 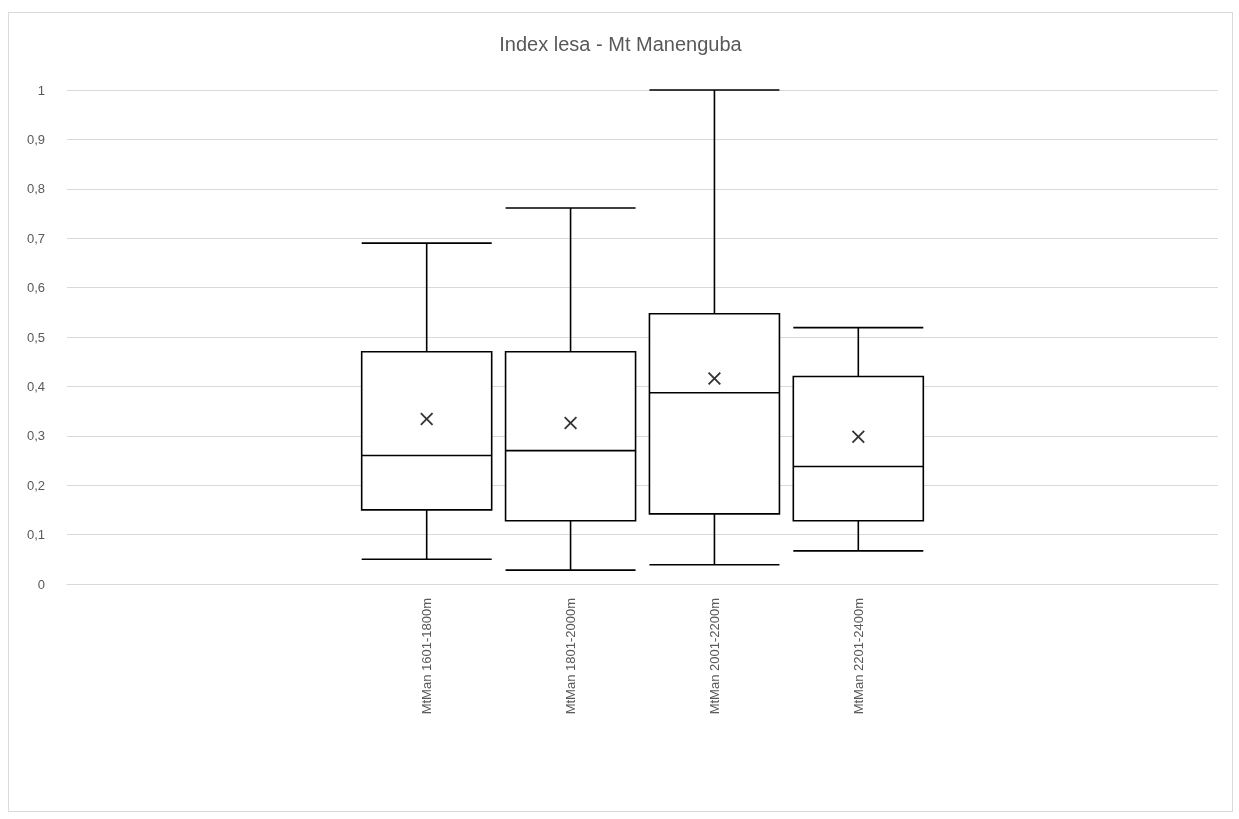 What do you see at coordinates (41, 584) in the screenshot?
I see `y-tick-label: 0` at bounding box center [41, 584].